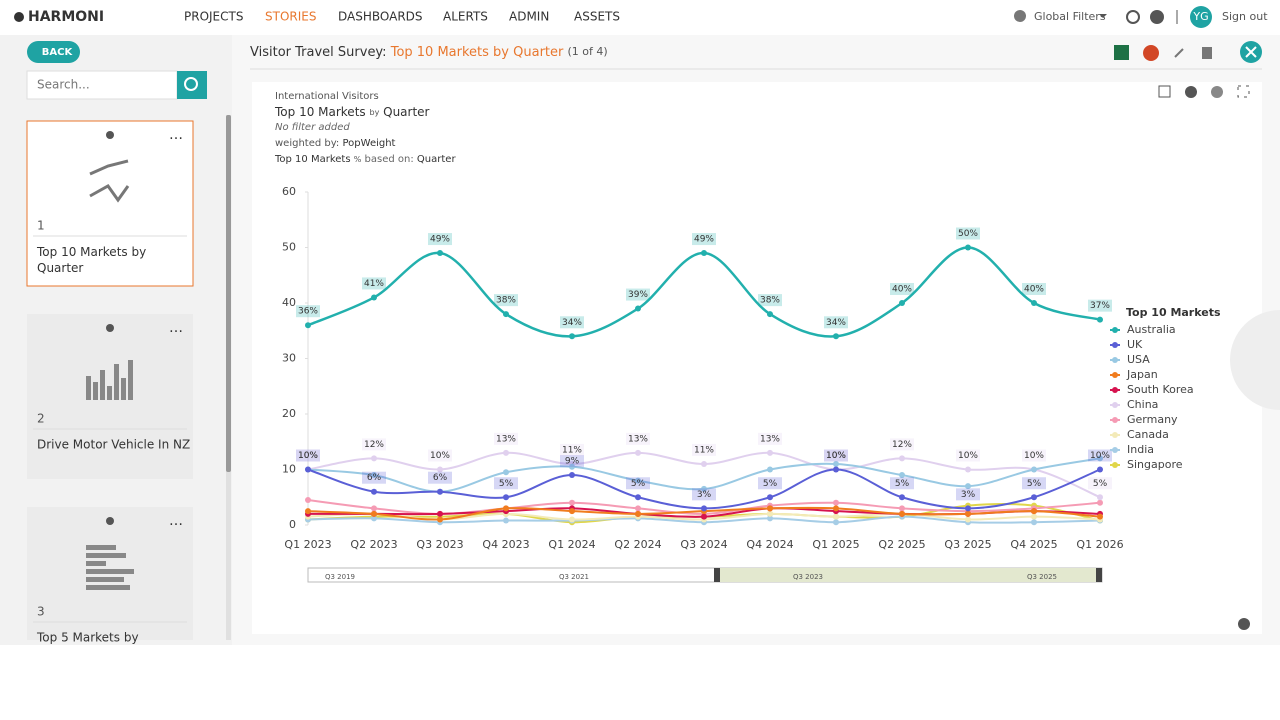 The width and height of the screenshot is (1280, 720). I want to click on x-tick-label: Q1 2023, so click(307, 544).